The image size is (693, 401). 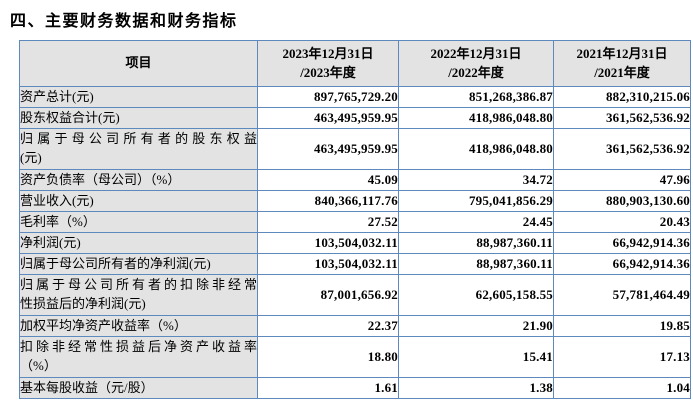 I want to click on value-cell: 21.90, so click(x=476, y=326).